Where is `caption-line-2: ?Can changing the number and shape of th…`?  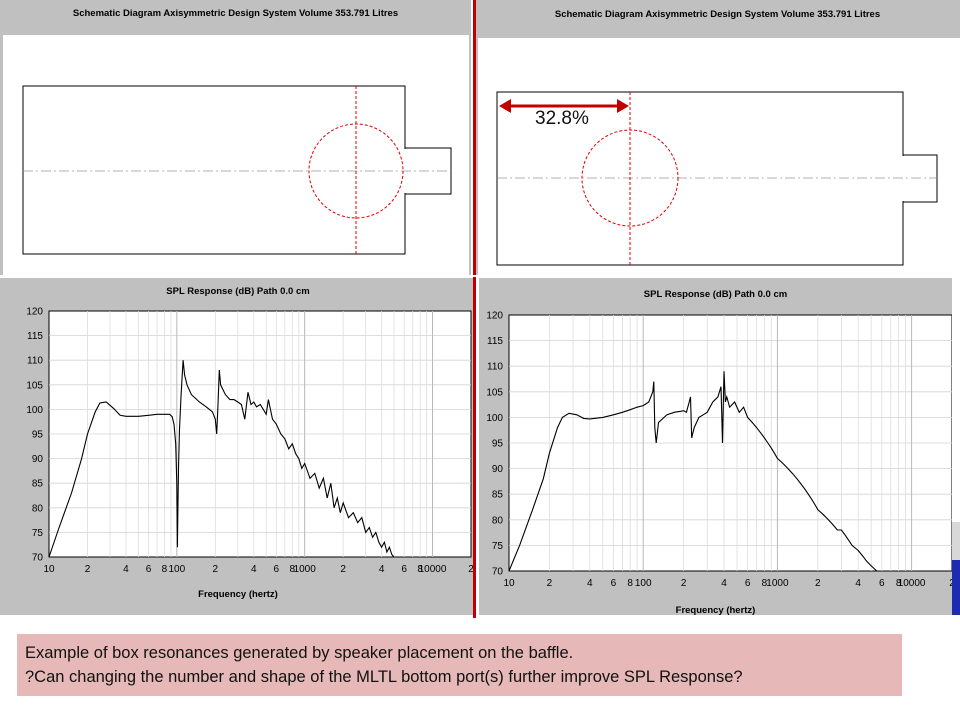 caption-line-2: ?Can changing the number and shape of th… is located at coordinates (384, 677).